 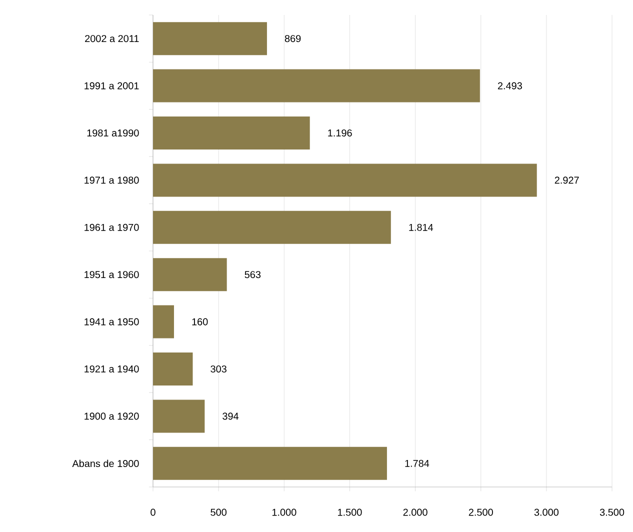 What do you see at coordinates (112, 38) in the screenshot?
I see `y-tick-label: 2002 a 2011` at bounding box center [112, 38].